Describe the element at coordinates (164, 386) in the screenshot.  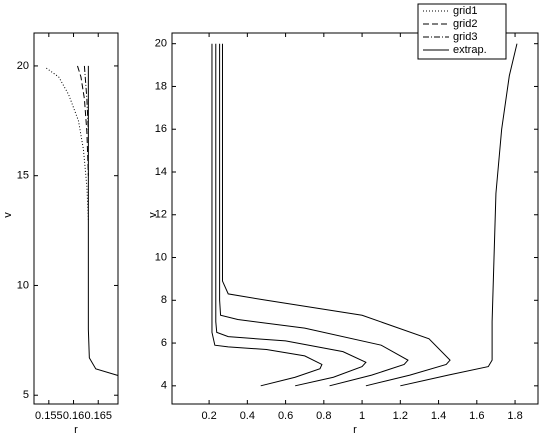
I see `y-tick-label: 4` at that location.